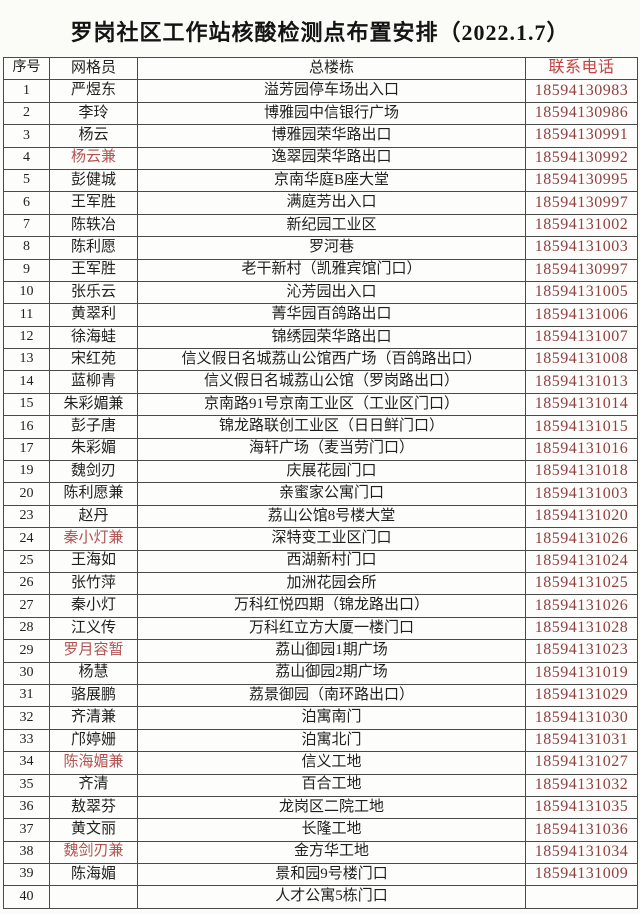  Describe the element at coordinates (93, 158) in the screenshot. I see `grid-worker-name: 杨云兼` at that location.